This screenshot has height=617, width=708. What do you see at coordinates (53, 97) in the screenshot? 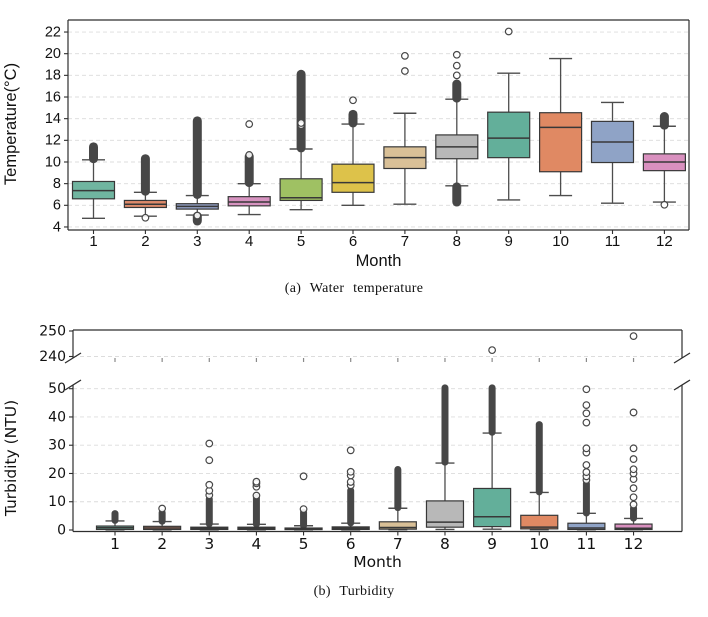
I see `svg-text: 16` at bounding box center [53, 97].